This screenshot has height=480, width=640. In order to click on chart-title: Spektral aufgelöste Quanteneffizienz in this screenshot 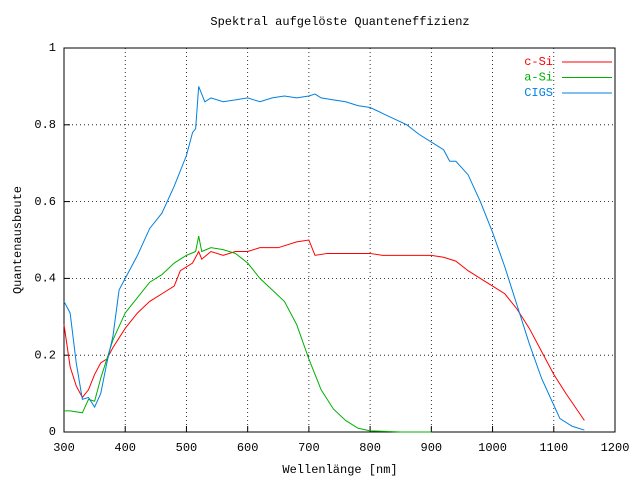, I will do `click(339, 22)`.